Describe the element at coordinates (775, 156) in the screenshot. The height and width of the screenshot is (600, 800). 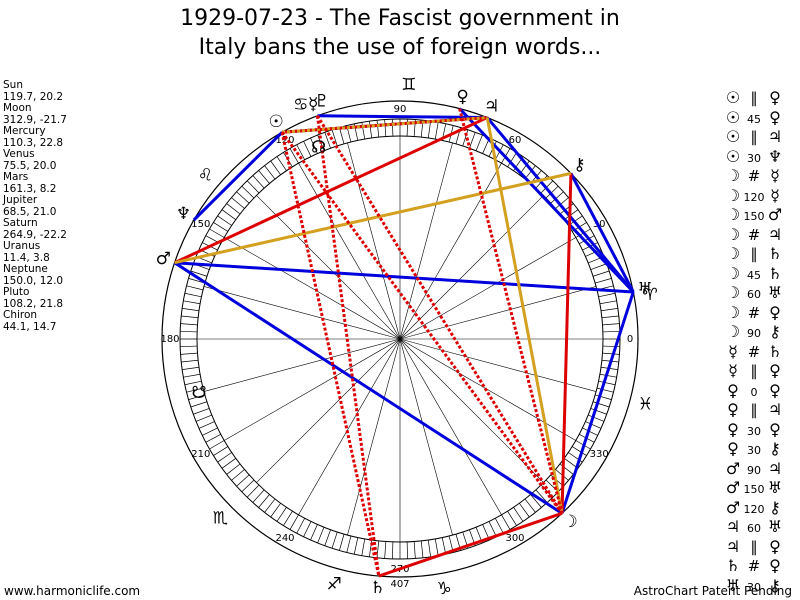
I see `aspect-planet-2: ♆` at that location.